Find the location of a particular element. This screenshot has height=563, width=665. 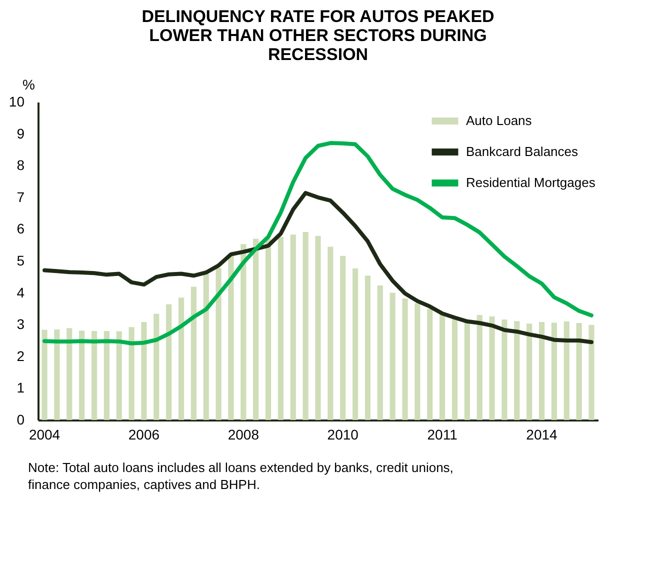

text: finance companies, captives and BHPH. is located at coordinates (144, 484).